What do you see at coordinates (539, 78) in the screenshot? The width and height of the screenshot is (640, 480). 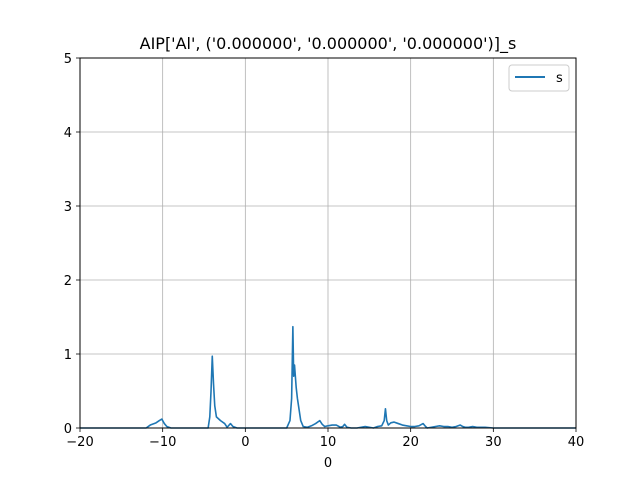 I see `legend: s` at bounding box center [539, 78].